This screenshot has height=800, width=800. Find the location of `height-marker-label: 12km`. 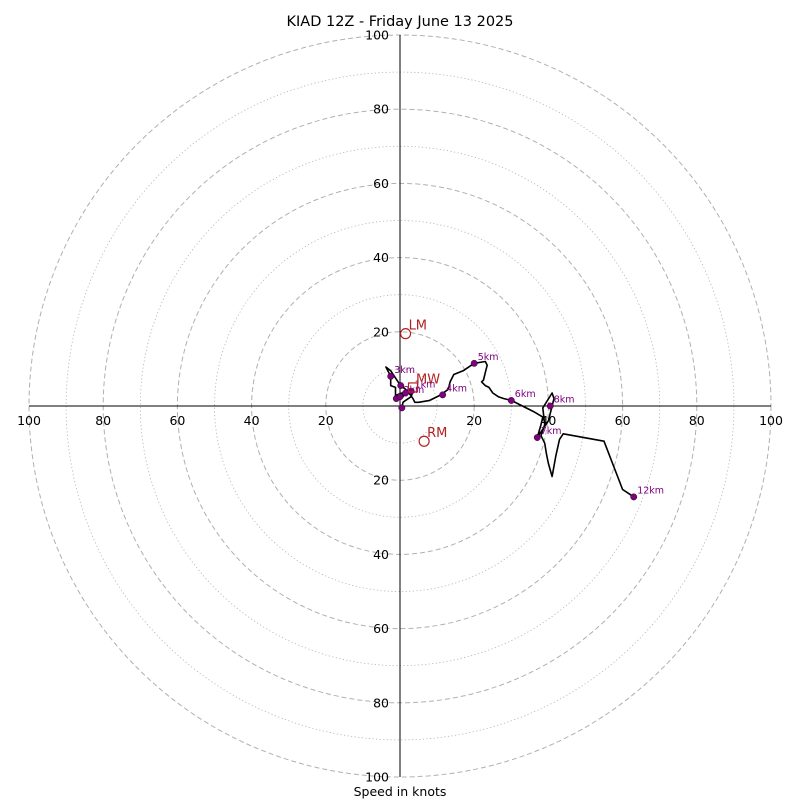

height-marker-label: 12km is located at coordinates (650, 490).